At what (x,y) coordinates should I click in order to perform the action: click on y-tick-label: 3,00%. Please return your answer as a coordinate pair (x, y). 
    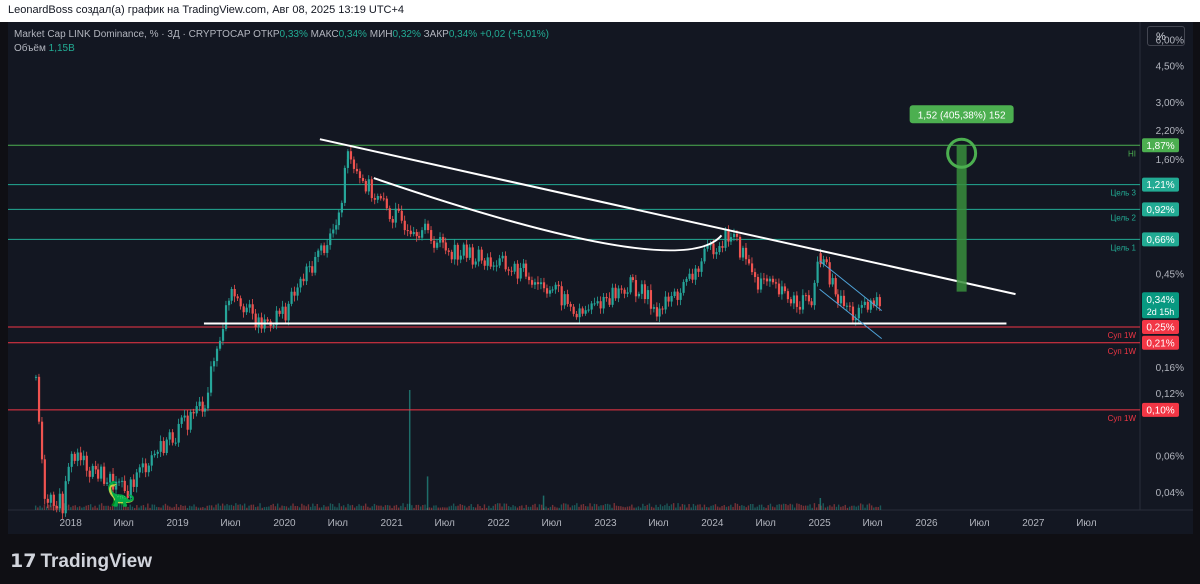
    Looking at the image, I should click on (1170, 103).